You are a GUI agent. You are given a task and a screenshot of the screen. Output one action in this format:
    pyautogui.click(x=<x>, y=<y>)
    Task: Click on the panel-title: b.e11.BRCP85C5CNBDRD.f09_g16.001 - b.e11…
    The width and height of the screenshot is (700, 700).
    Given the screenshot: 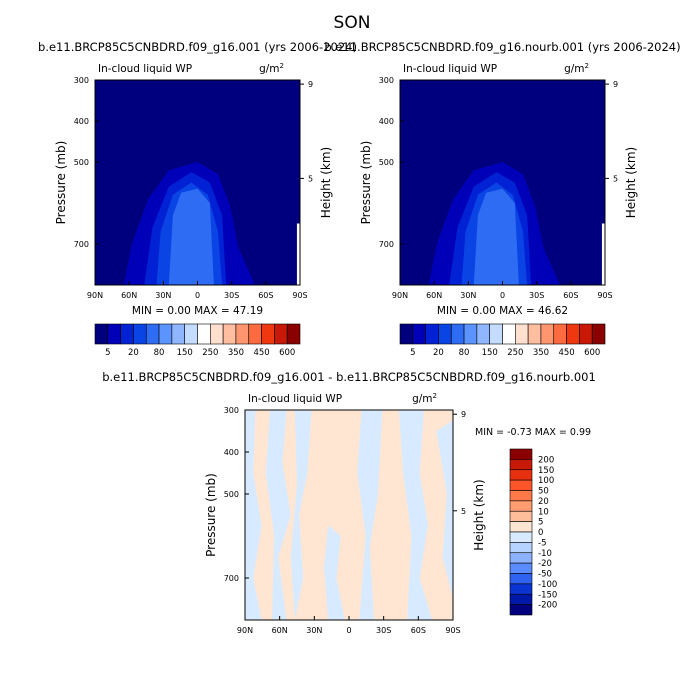 What is the action you would take?
    pyautogui.click(x=349, y=377)
    